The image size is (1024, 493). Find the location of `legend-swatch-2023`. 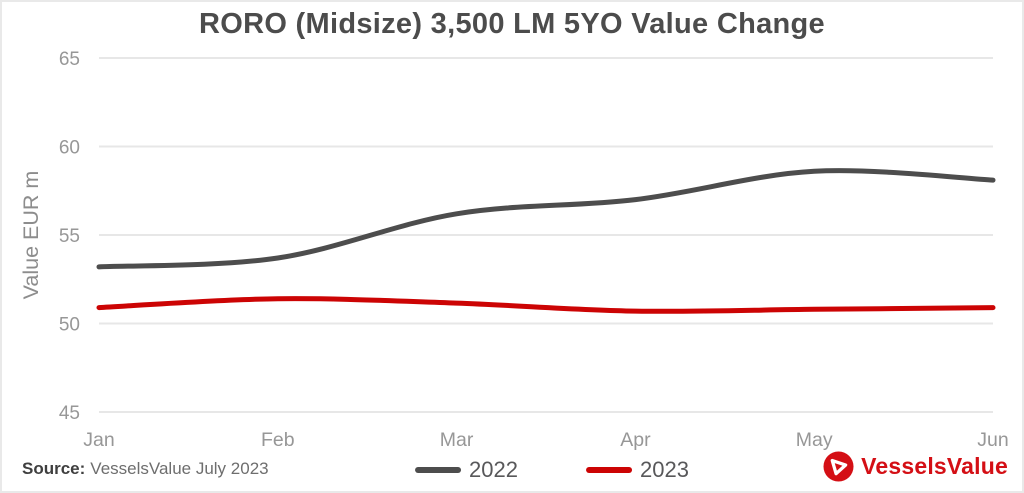

legend-swatch-2023 is located at coordinates (609, 470).